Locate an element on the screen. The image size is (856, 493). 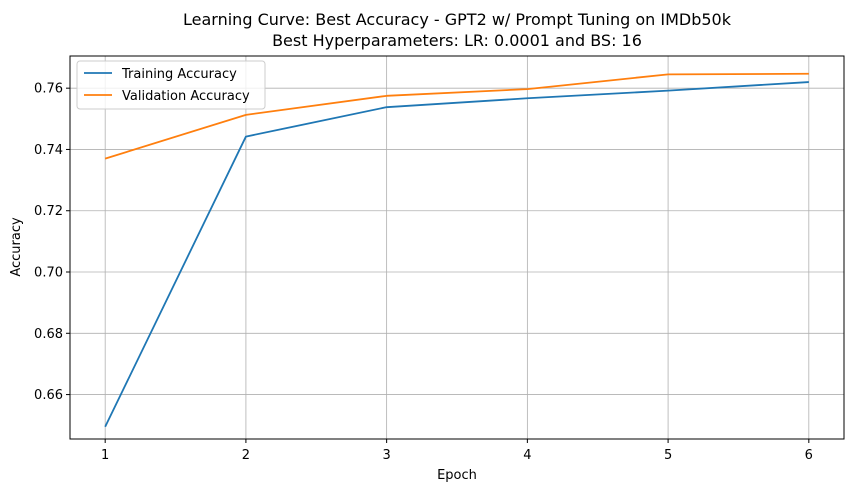
x-axis-ticks: 1 2 3 4 5 6 is located at coordinates (457, 451).